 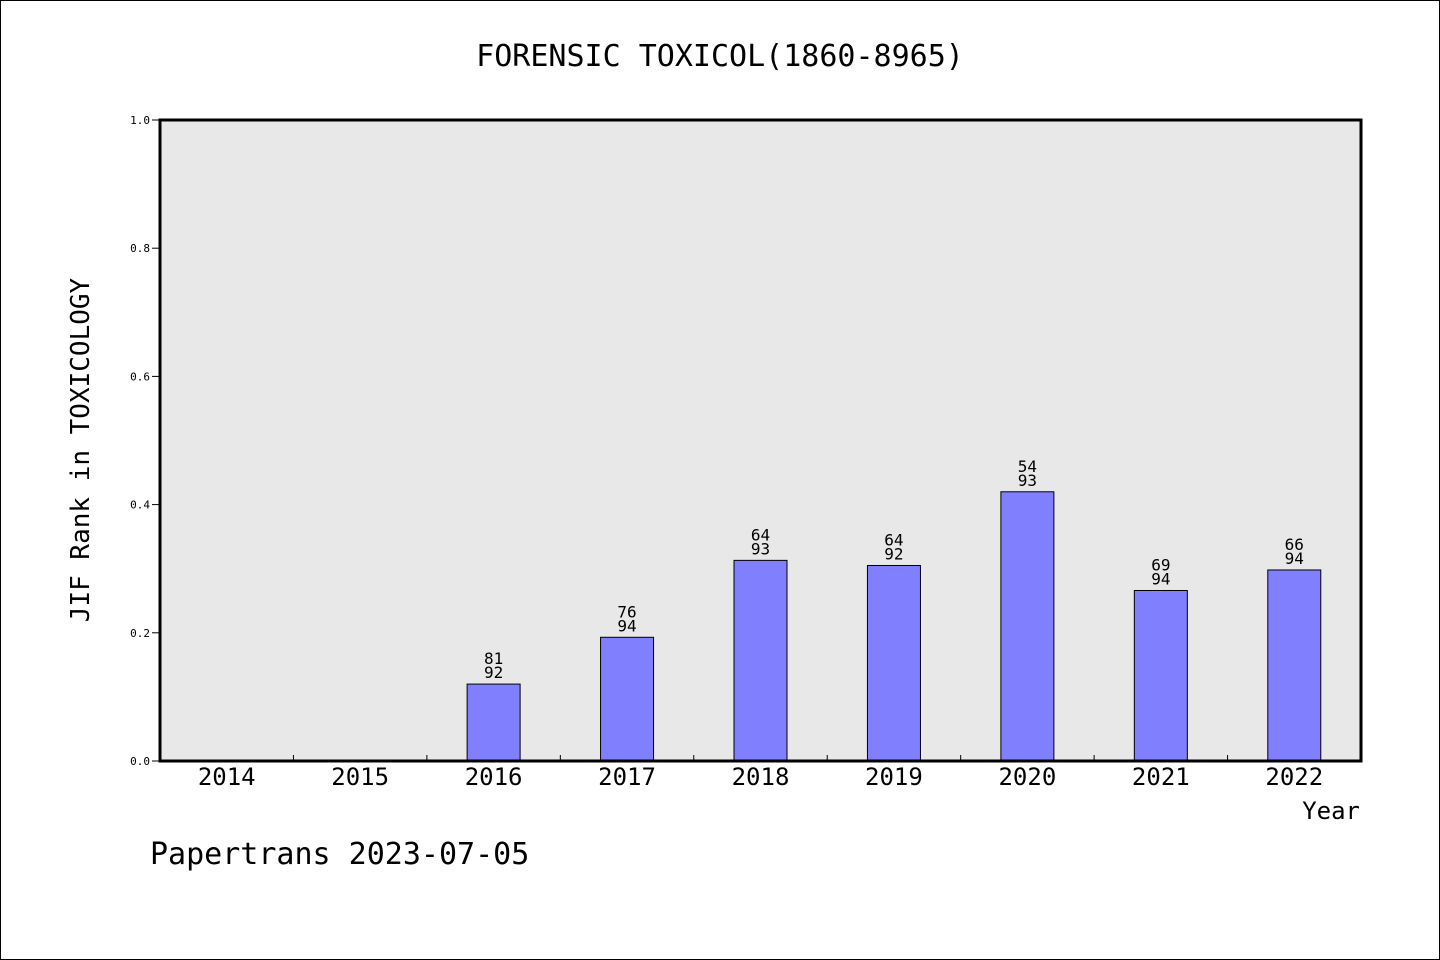 What do you see at coordinates (1027, 777) in the screenshot?
I see `x-tick-label-2020: 2020` at bounding box center [1027, 777].